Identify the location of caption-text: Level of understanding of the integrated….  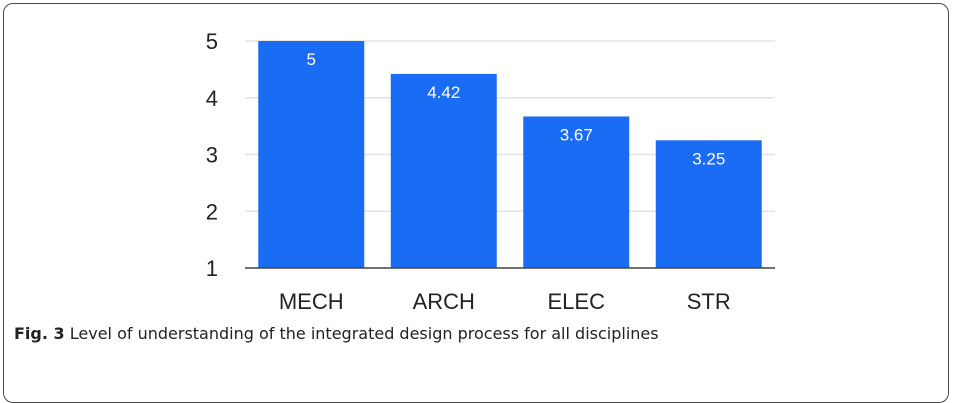
(364, 333).